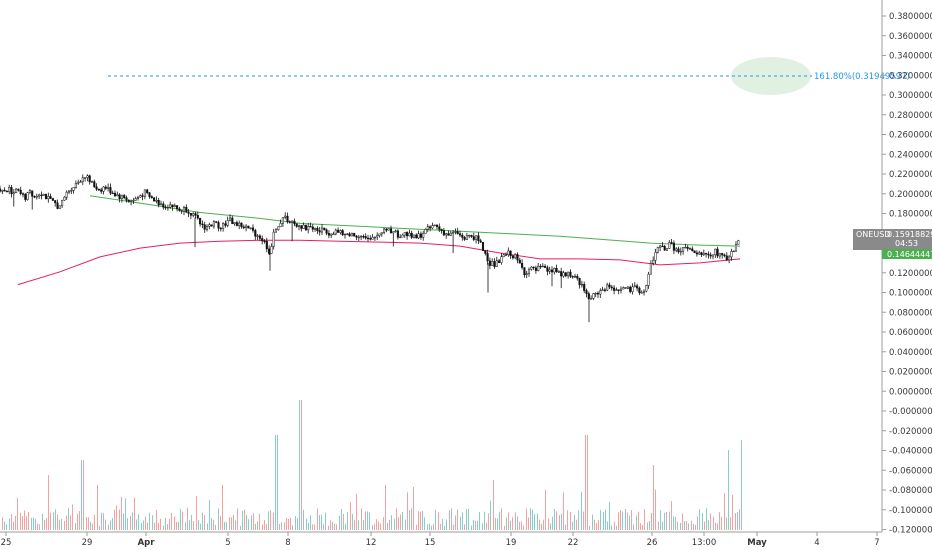 This screenshot has height=550, width=932. Describe the element at coordinates (415, 221) in the screenshot. I see `moving-average-green` at that location.